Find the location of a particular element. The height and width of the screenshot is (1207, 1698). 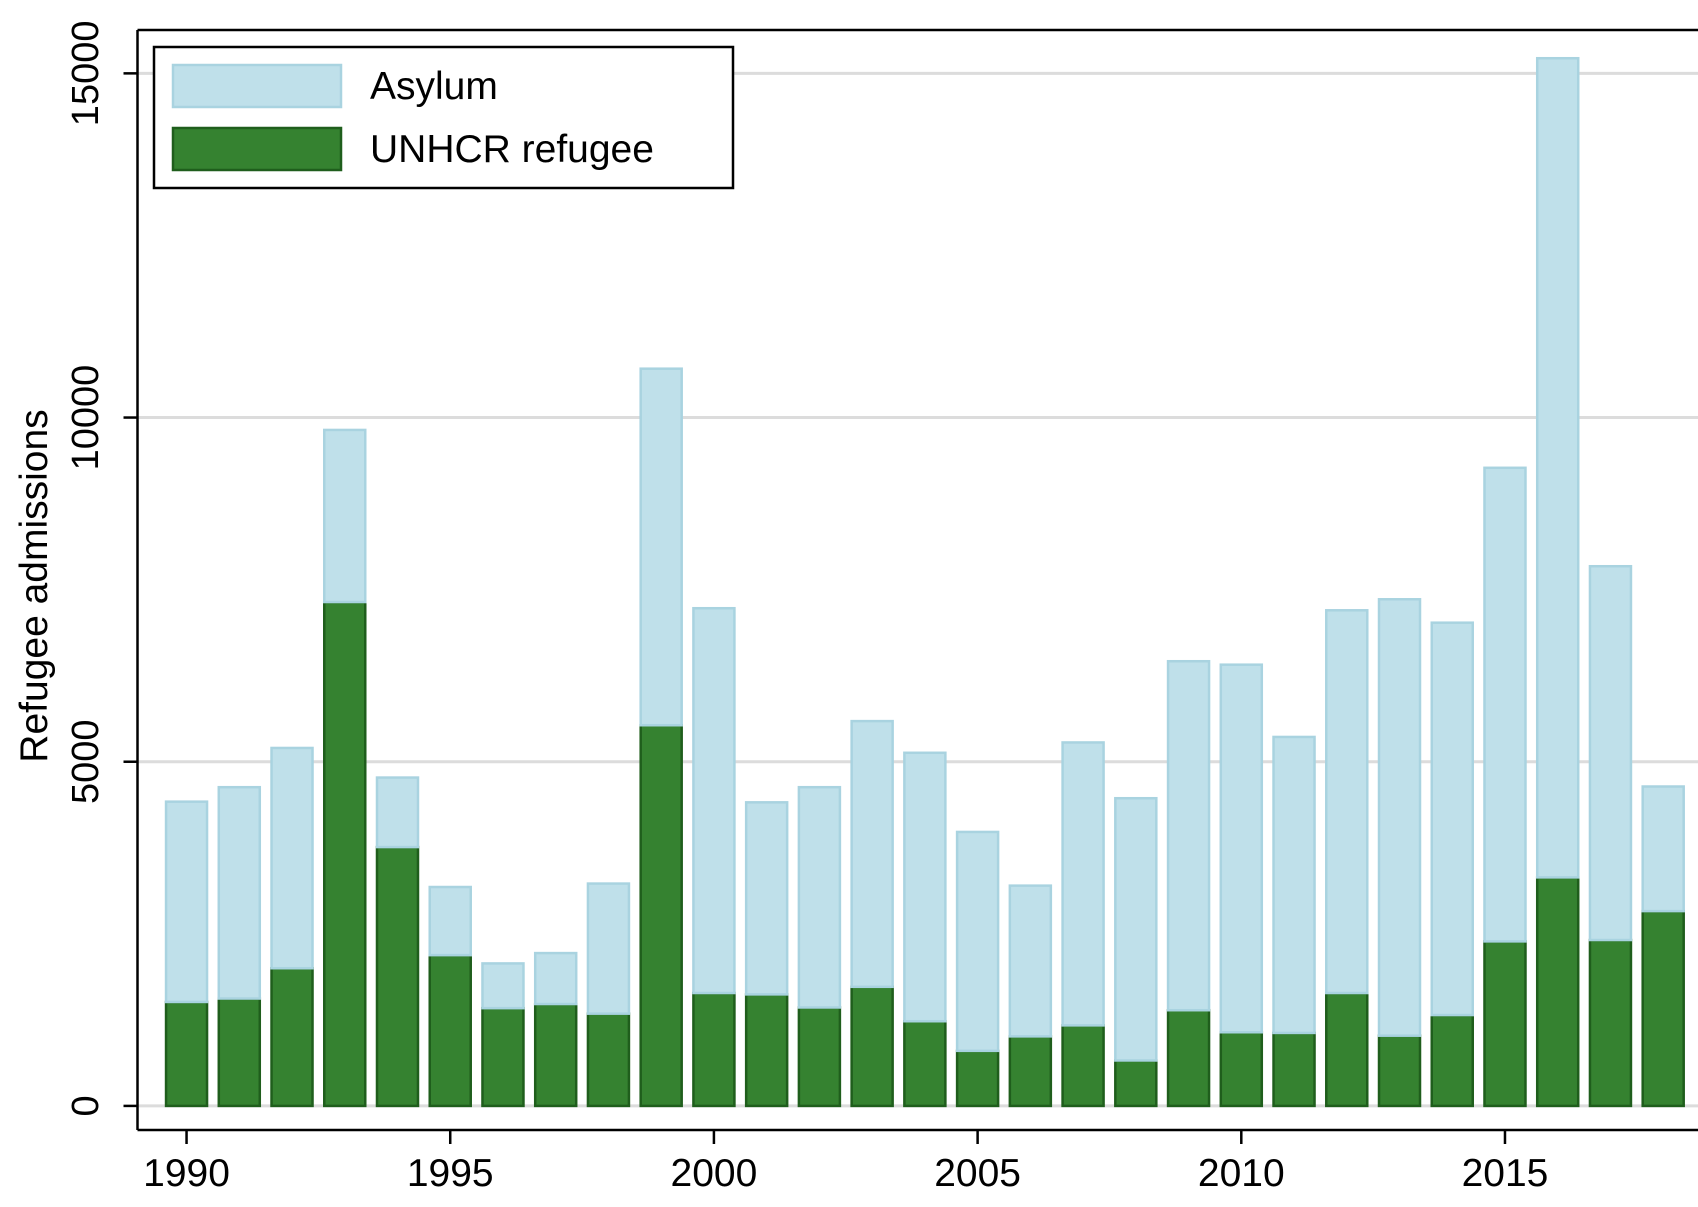

y-tick-label: 15000 is located at coordinates (86, 74).